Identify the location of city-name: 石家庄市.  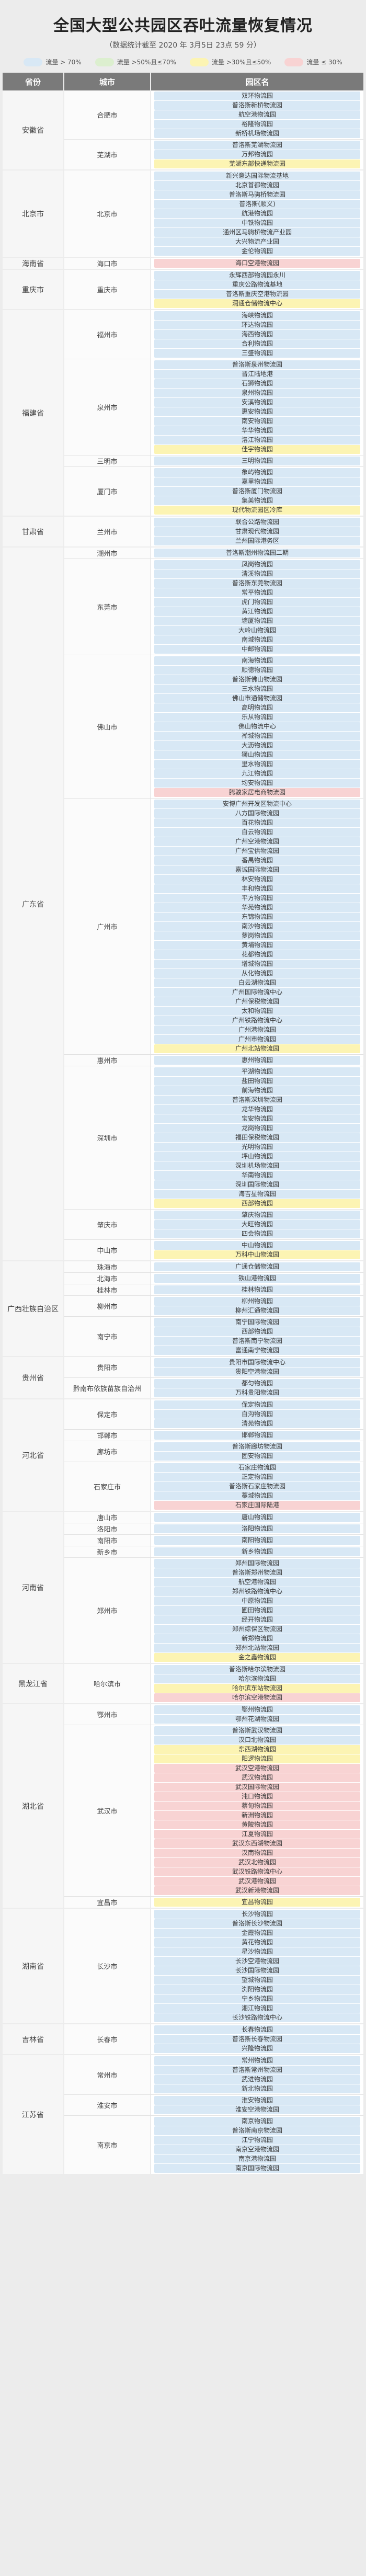
(108, 1487).